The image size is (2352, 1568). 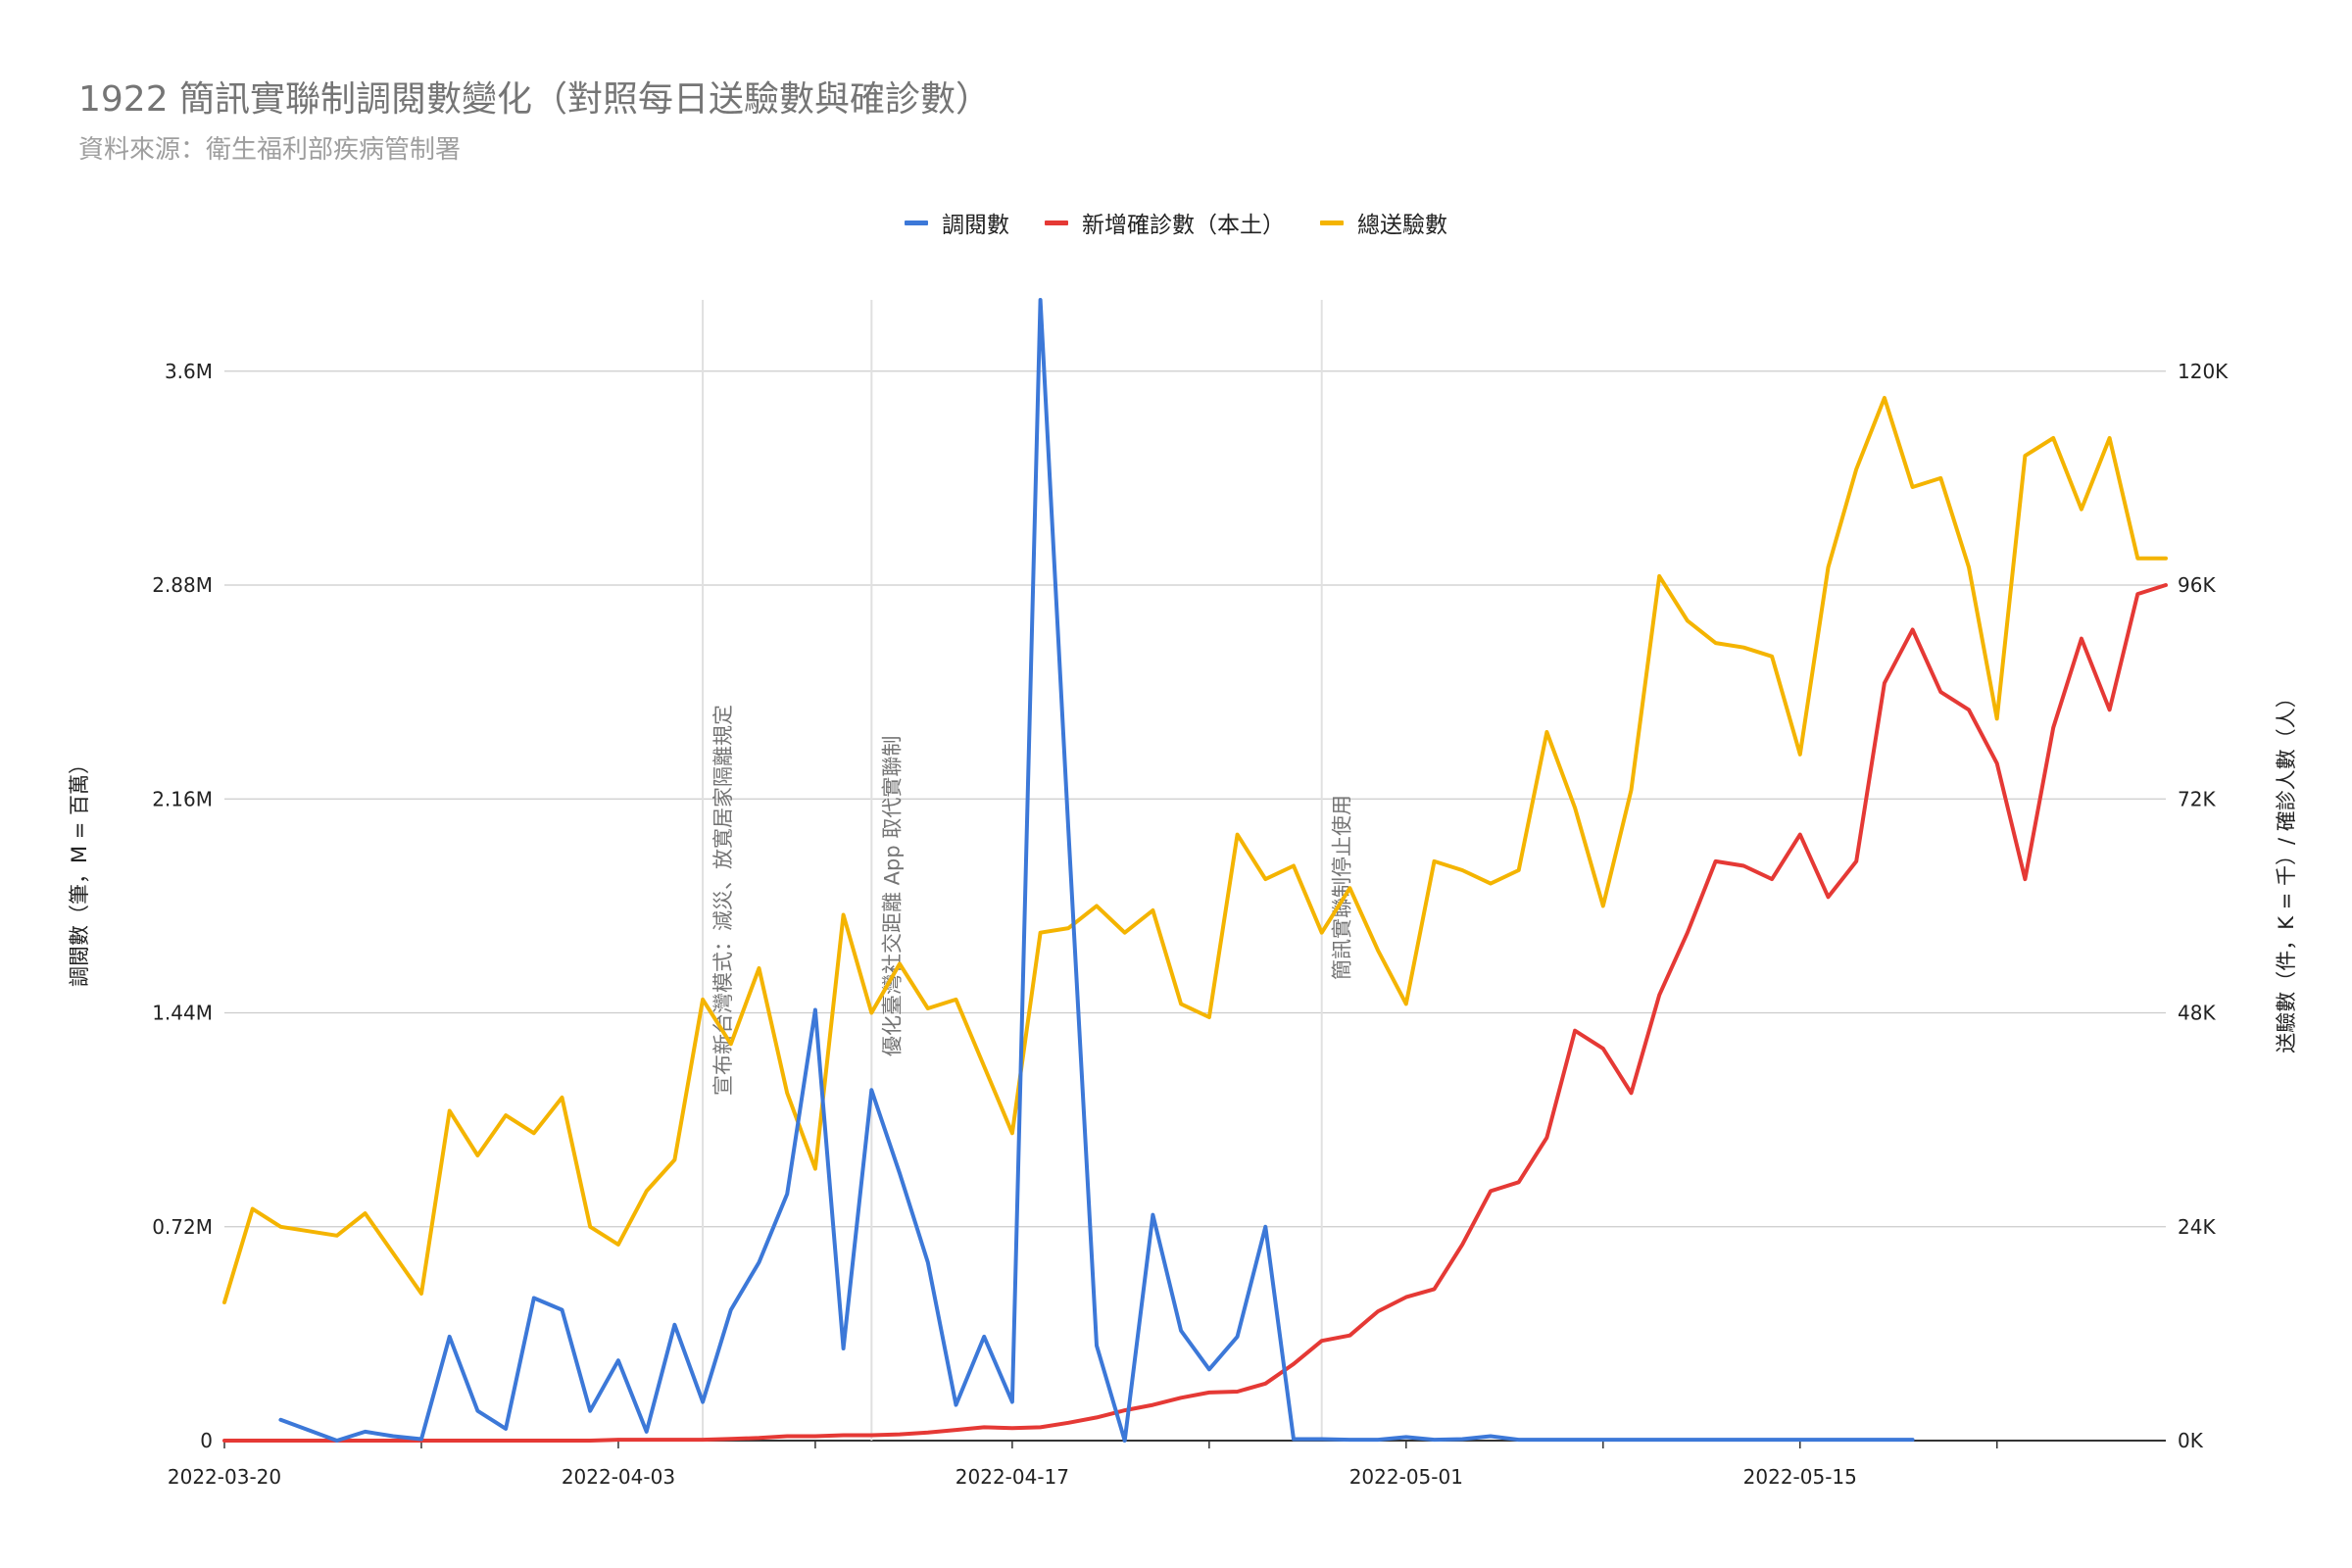 I want to click on left-axis-tick-label: 0.72M, so click(x=182, y=1227).